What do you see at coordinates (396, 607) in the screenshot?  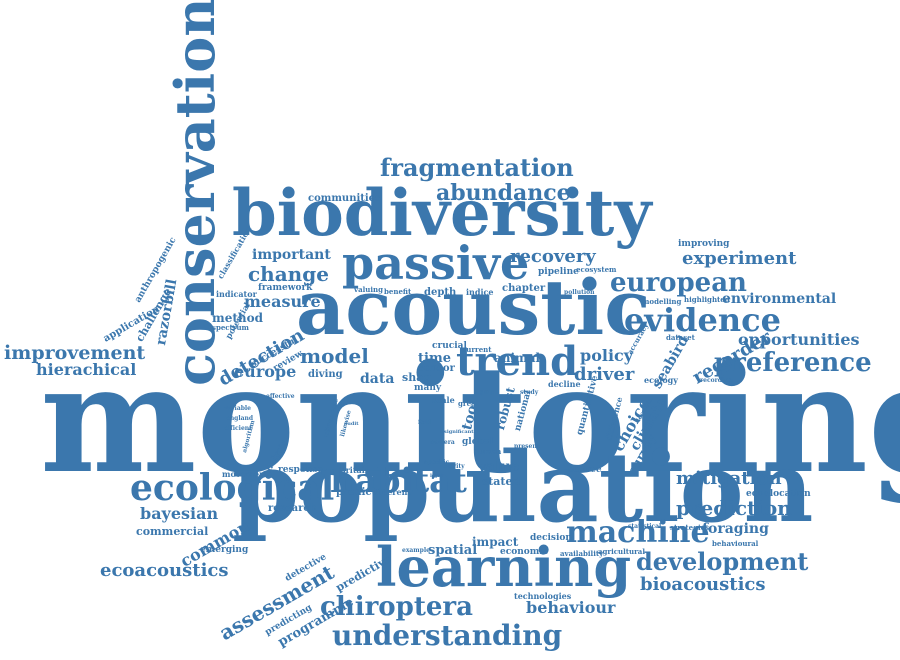 I see `word: chiroptera` at bounding box center [396, 607].